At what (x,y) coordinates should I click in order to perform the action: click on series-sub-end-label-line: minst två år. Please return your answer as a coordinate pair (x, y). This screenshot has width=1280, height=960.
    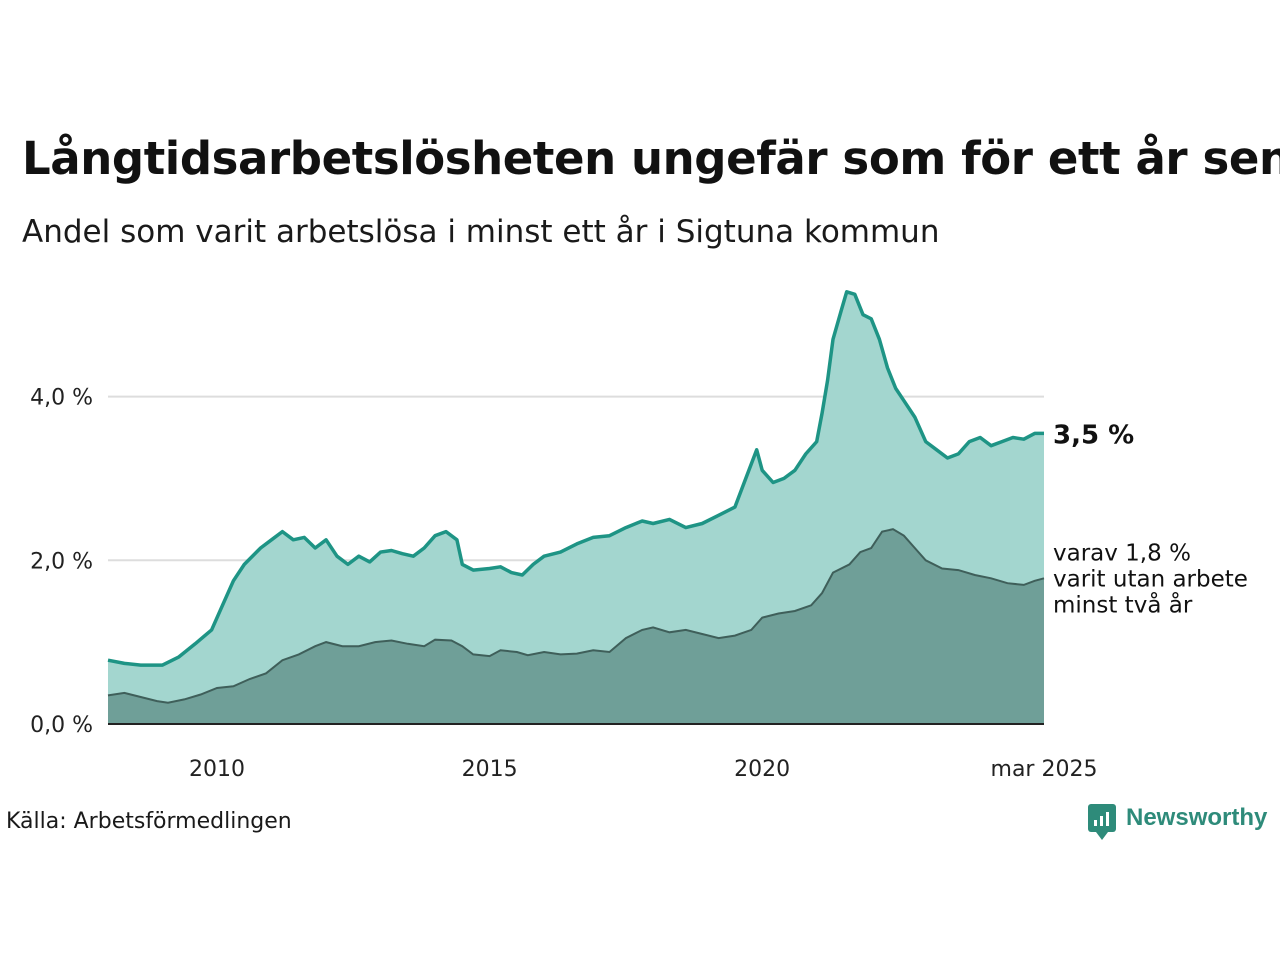
    Looking at the image, I should click on (1123, 604).